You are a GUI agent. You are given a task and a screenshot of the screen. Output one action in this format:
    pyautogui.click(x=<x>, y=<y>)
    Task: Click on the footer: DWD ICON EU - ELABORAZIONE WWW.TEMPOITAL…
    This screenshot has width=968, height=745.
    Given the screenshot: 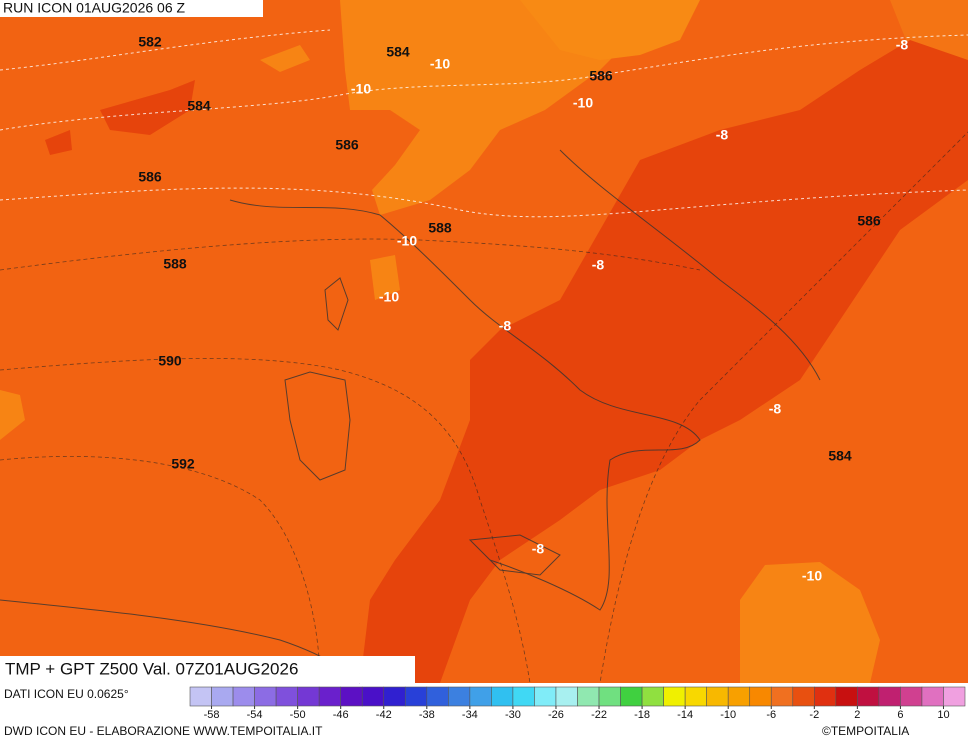 What is the action you would take?
    pyautogui.click(x=163, y=731)
    